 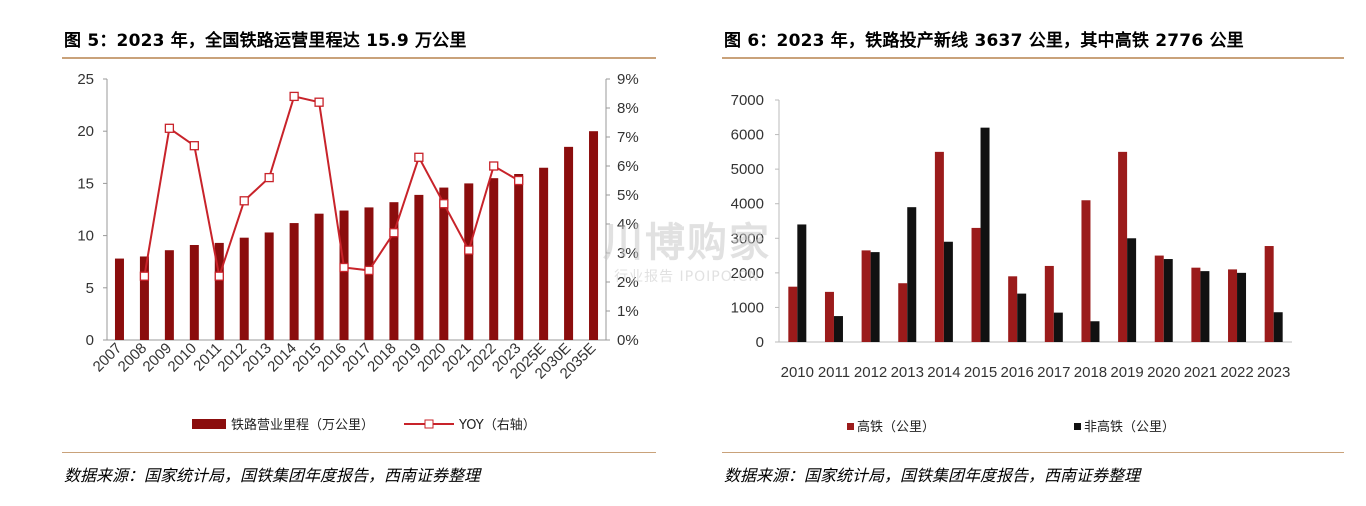 I want to click on y-tick-label: 0, so click(x=760, y=342).